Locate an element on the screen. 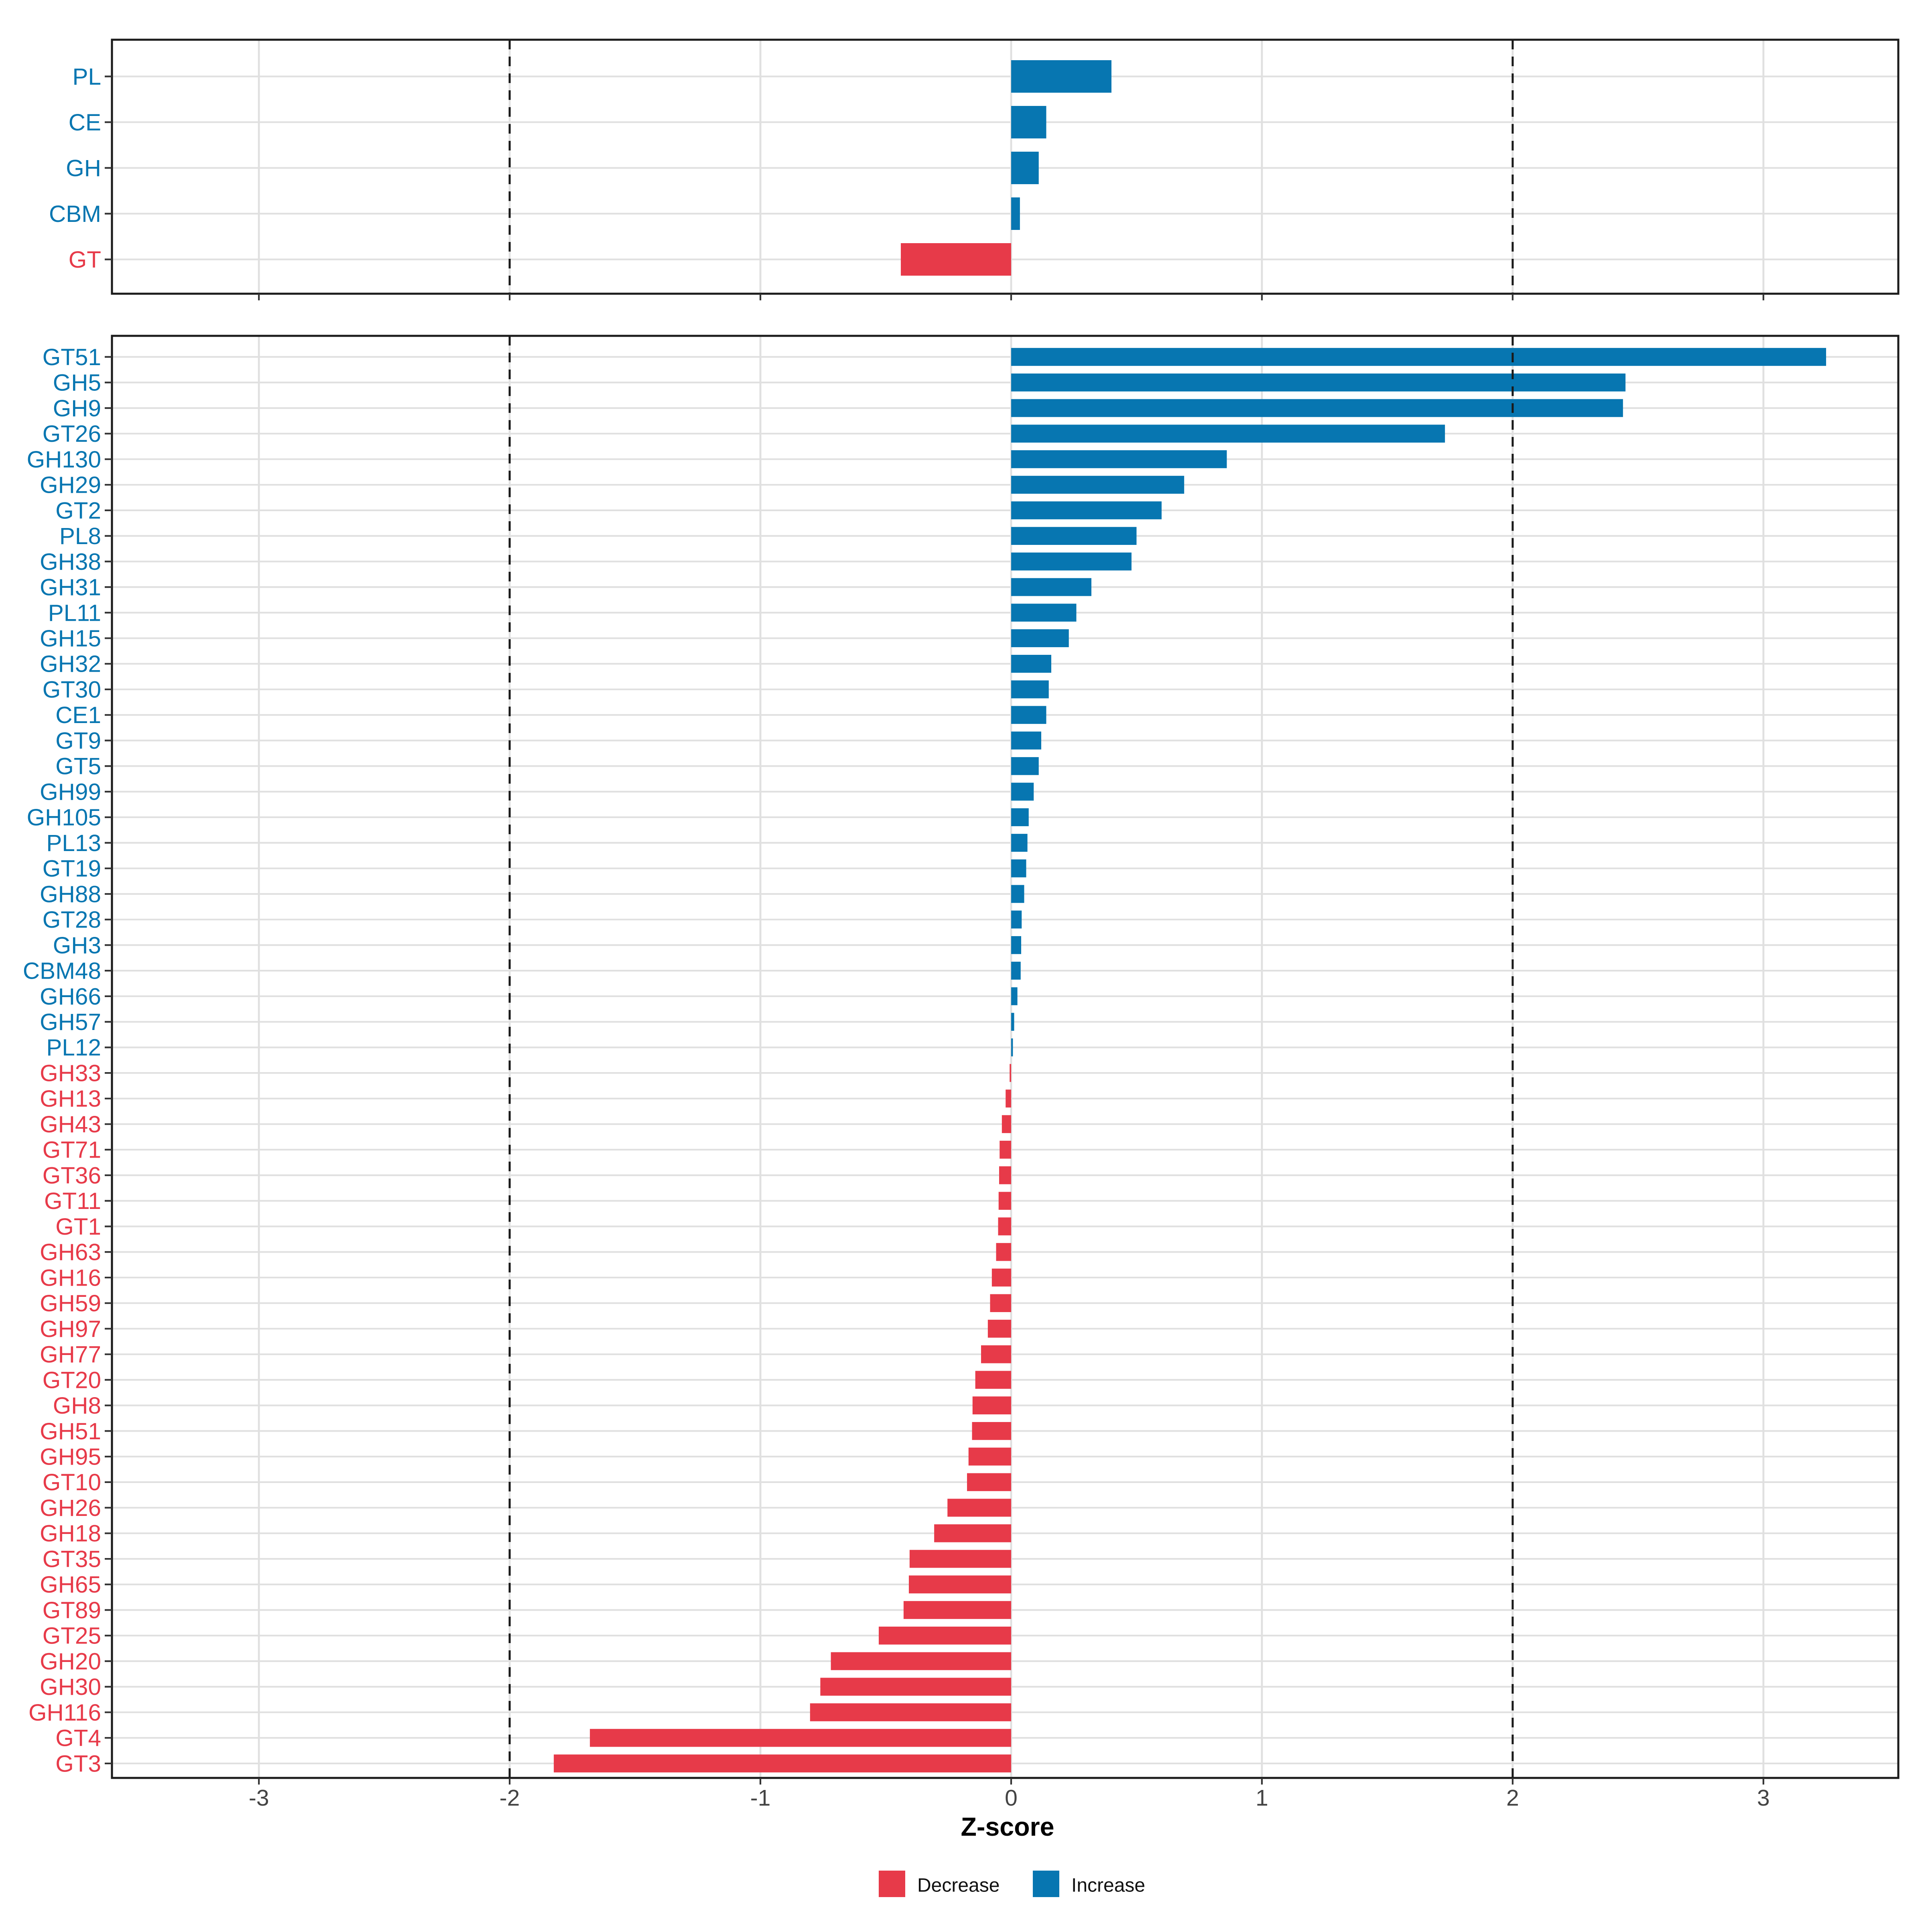 The height and width of the screenshot is (1932, 1926). legend: Decrease Increase is located at coordinates (1012, 1884).